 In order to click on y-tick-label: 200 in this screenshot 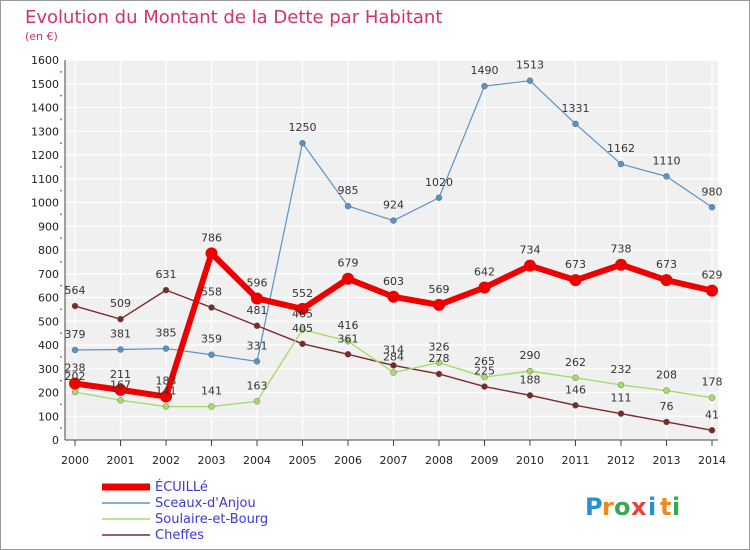, I will do `click(48, 393)`.